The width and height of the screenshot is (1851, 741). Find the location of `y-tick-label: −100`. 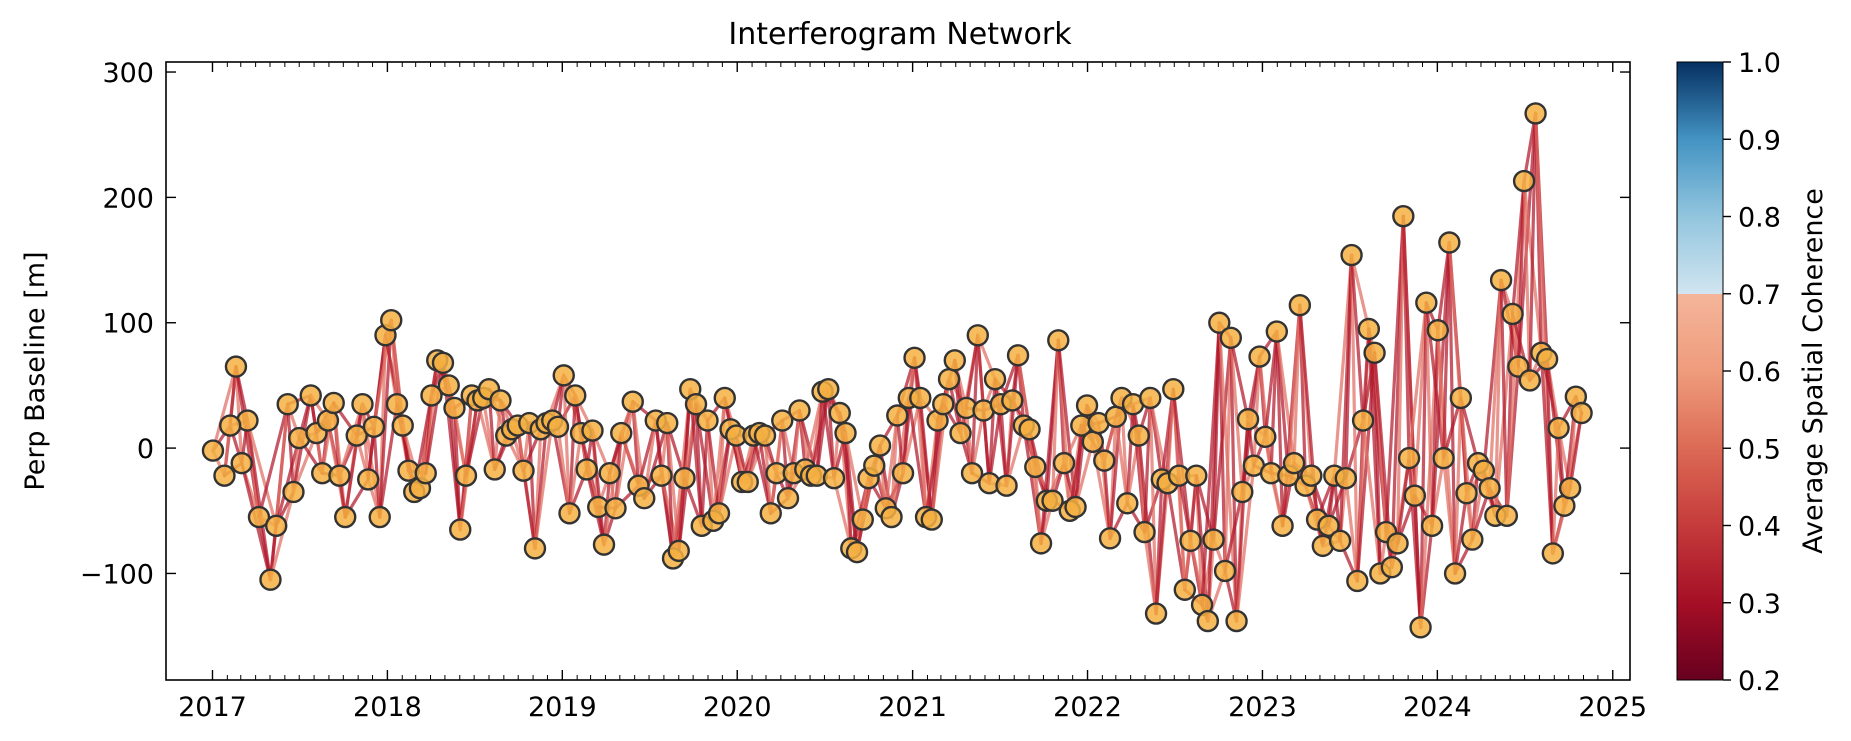

y-tick-label: −100 is located at coordinates (117, 574).